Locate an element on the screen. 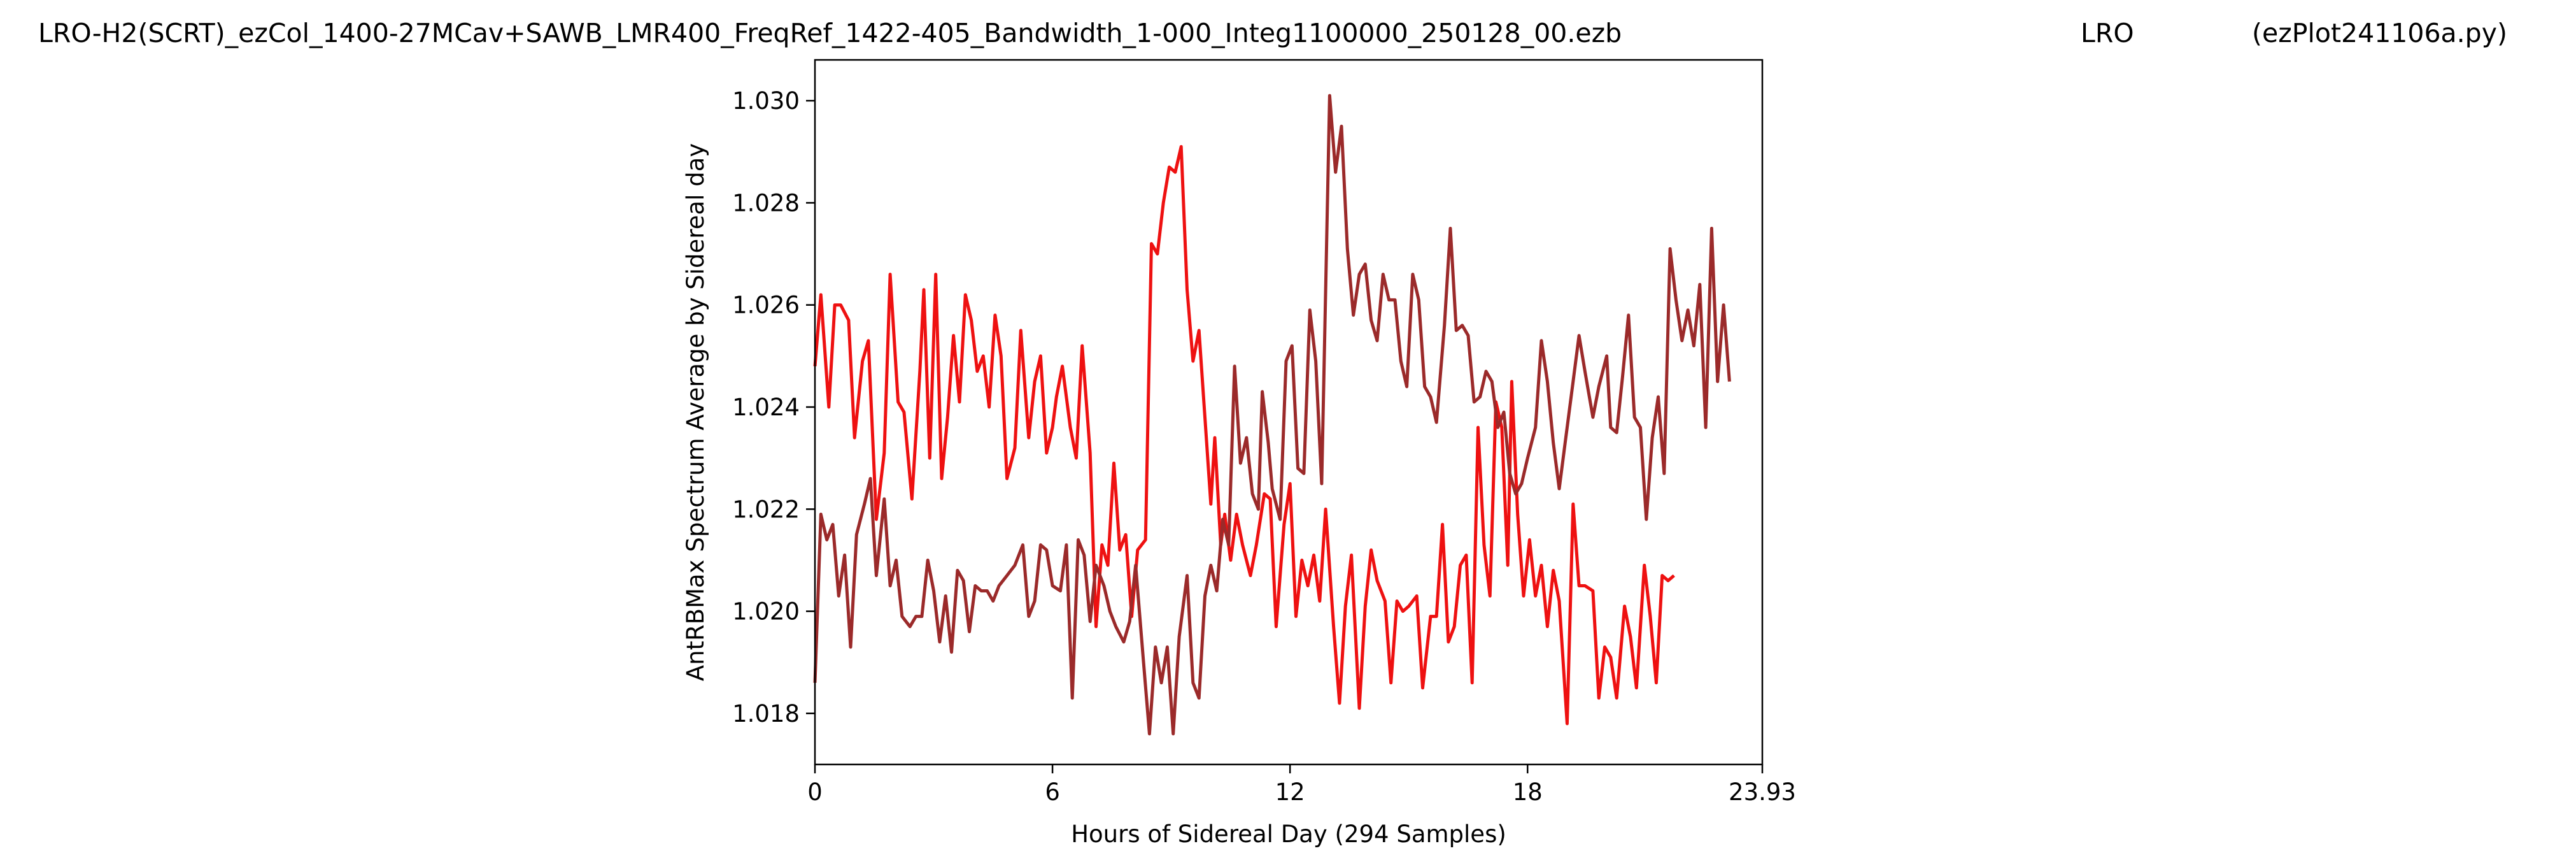  y-axis-ticks: 1.018 1.020 1.022 1.024 1.026 1.028 1.030 is located at coordinates (773, 407).